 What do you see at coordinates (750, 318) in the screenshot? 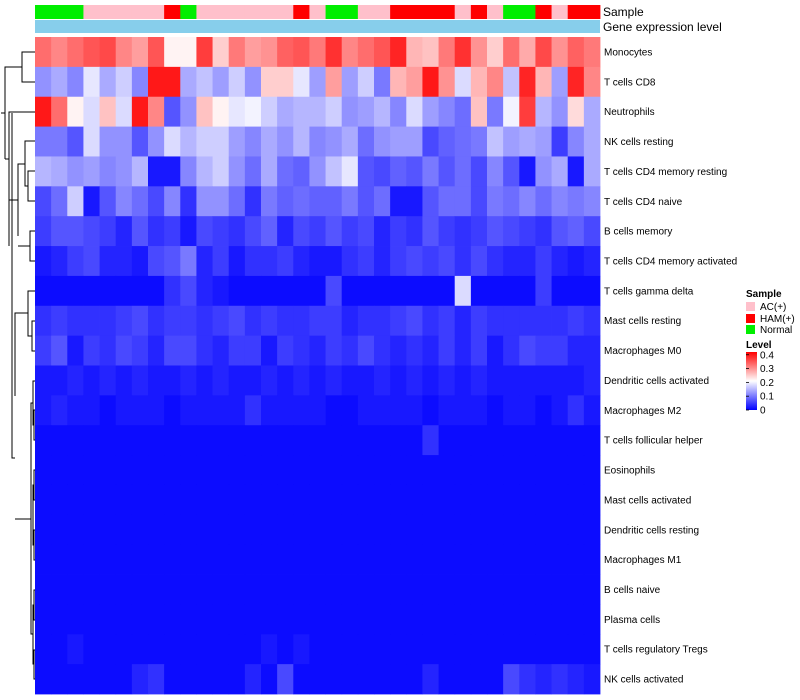
I see `legend-swatch-ham` at bounding box center [750, 318].